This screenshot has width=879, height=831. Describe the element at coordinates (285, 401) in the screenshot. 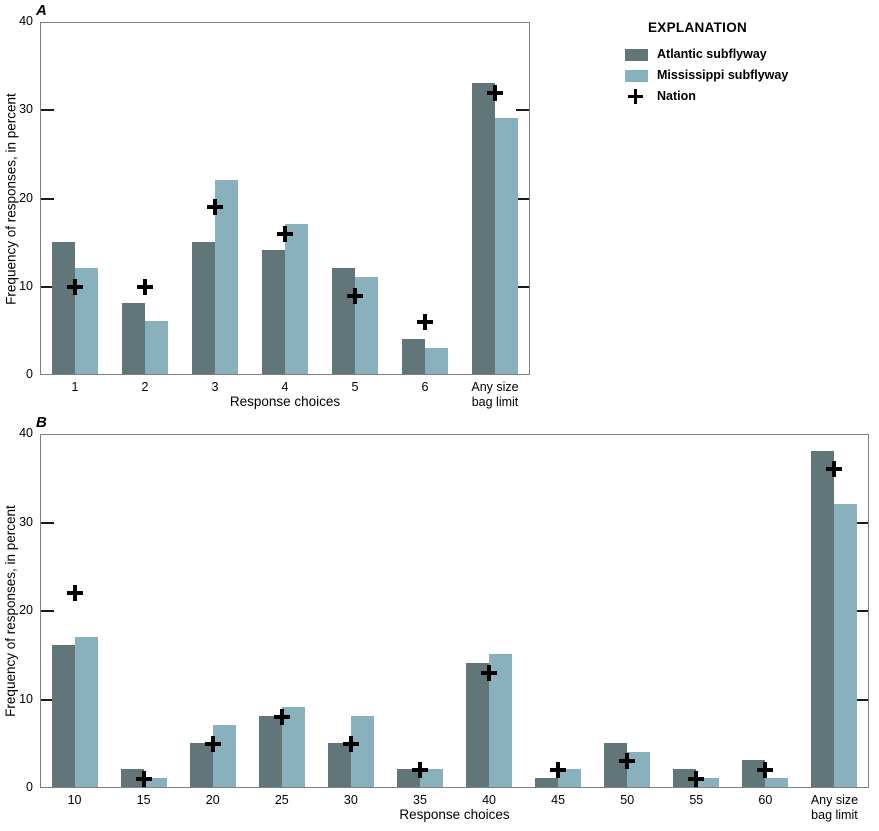

I see `panel-a-x-axis-title: Response choices` at that location.